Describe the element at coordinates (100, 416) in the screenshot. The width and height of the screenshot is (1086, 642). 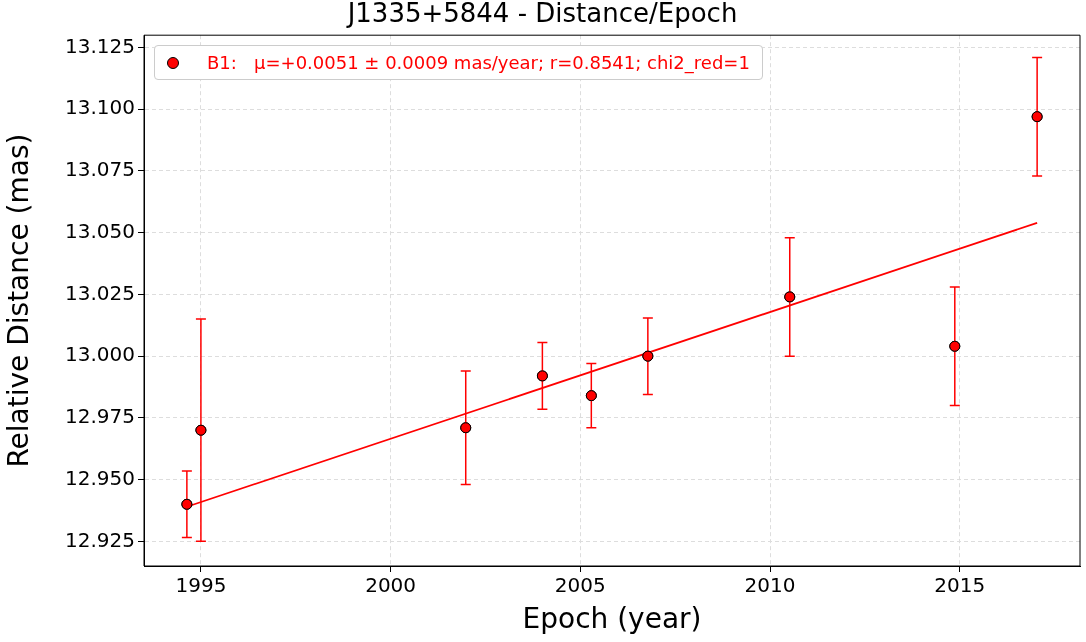
I see `y-tick-label: 12.975` at that location.